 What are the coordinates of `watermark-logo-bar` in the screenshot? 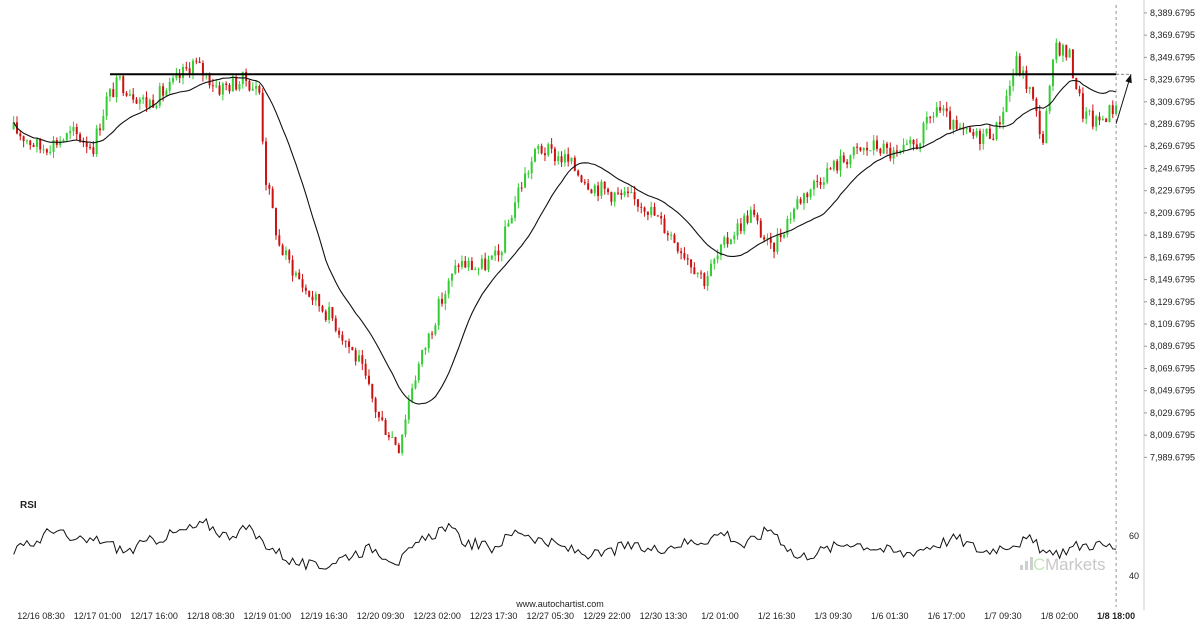 It's located at (1031, 563).